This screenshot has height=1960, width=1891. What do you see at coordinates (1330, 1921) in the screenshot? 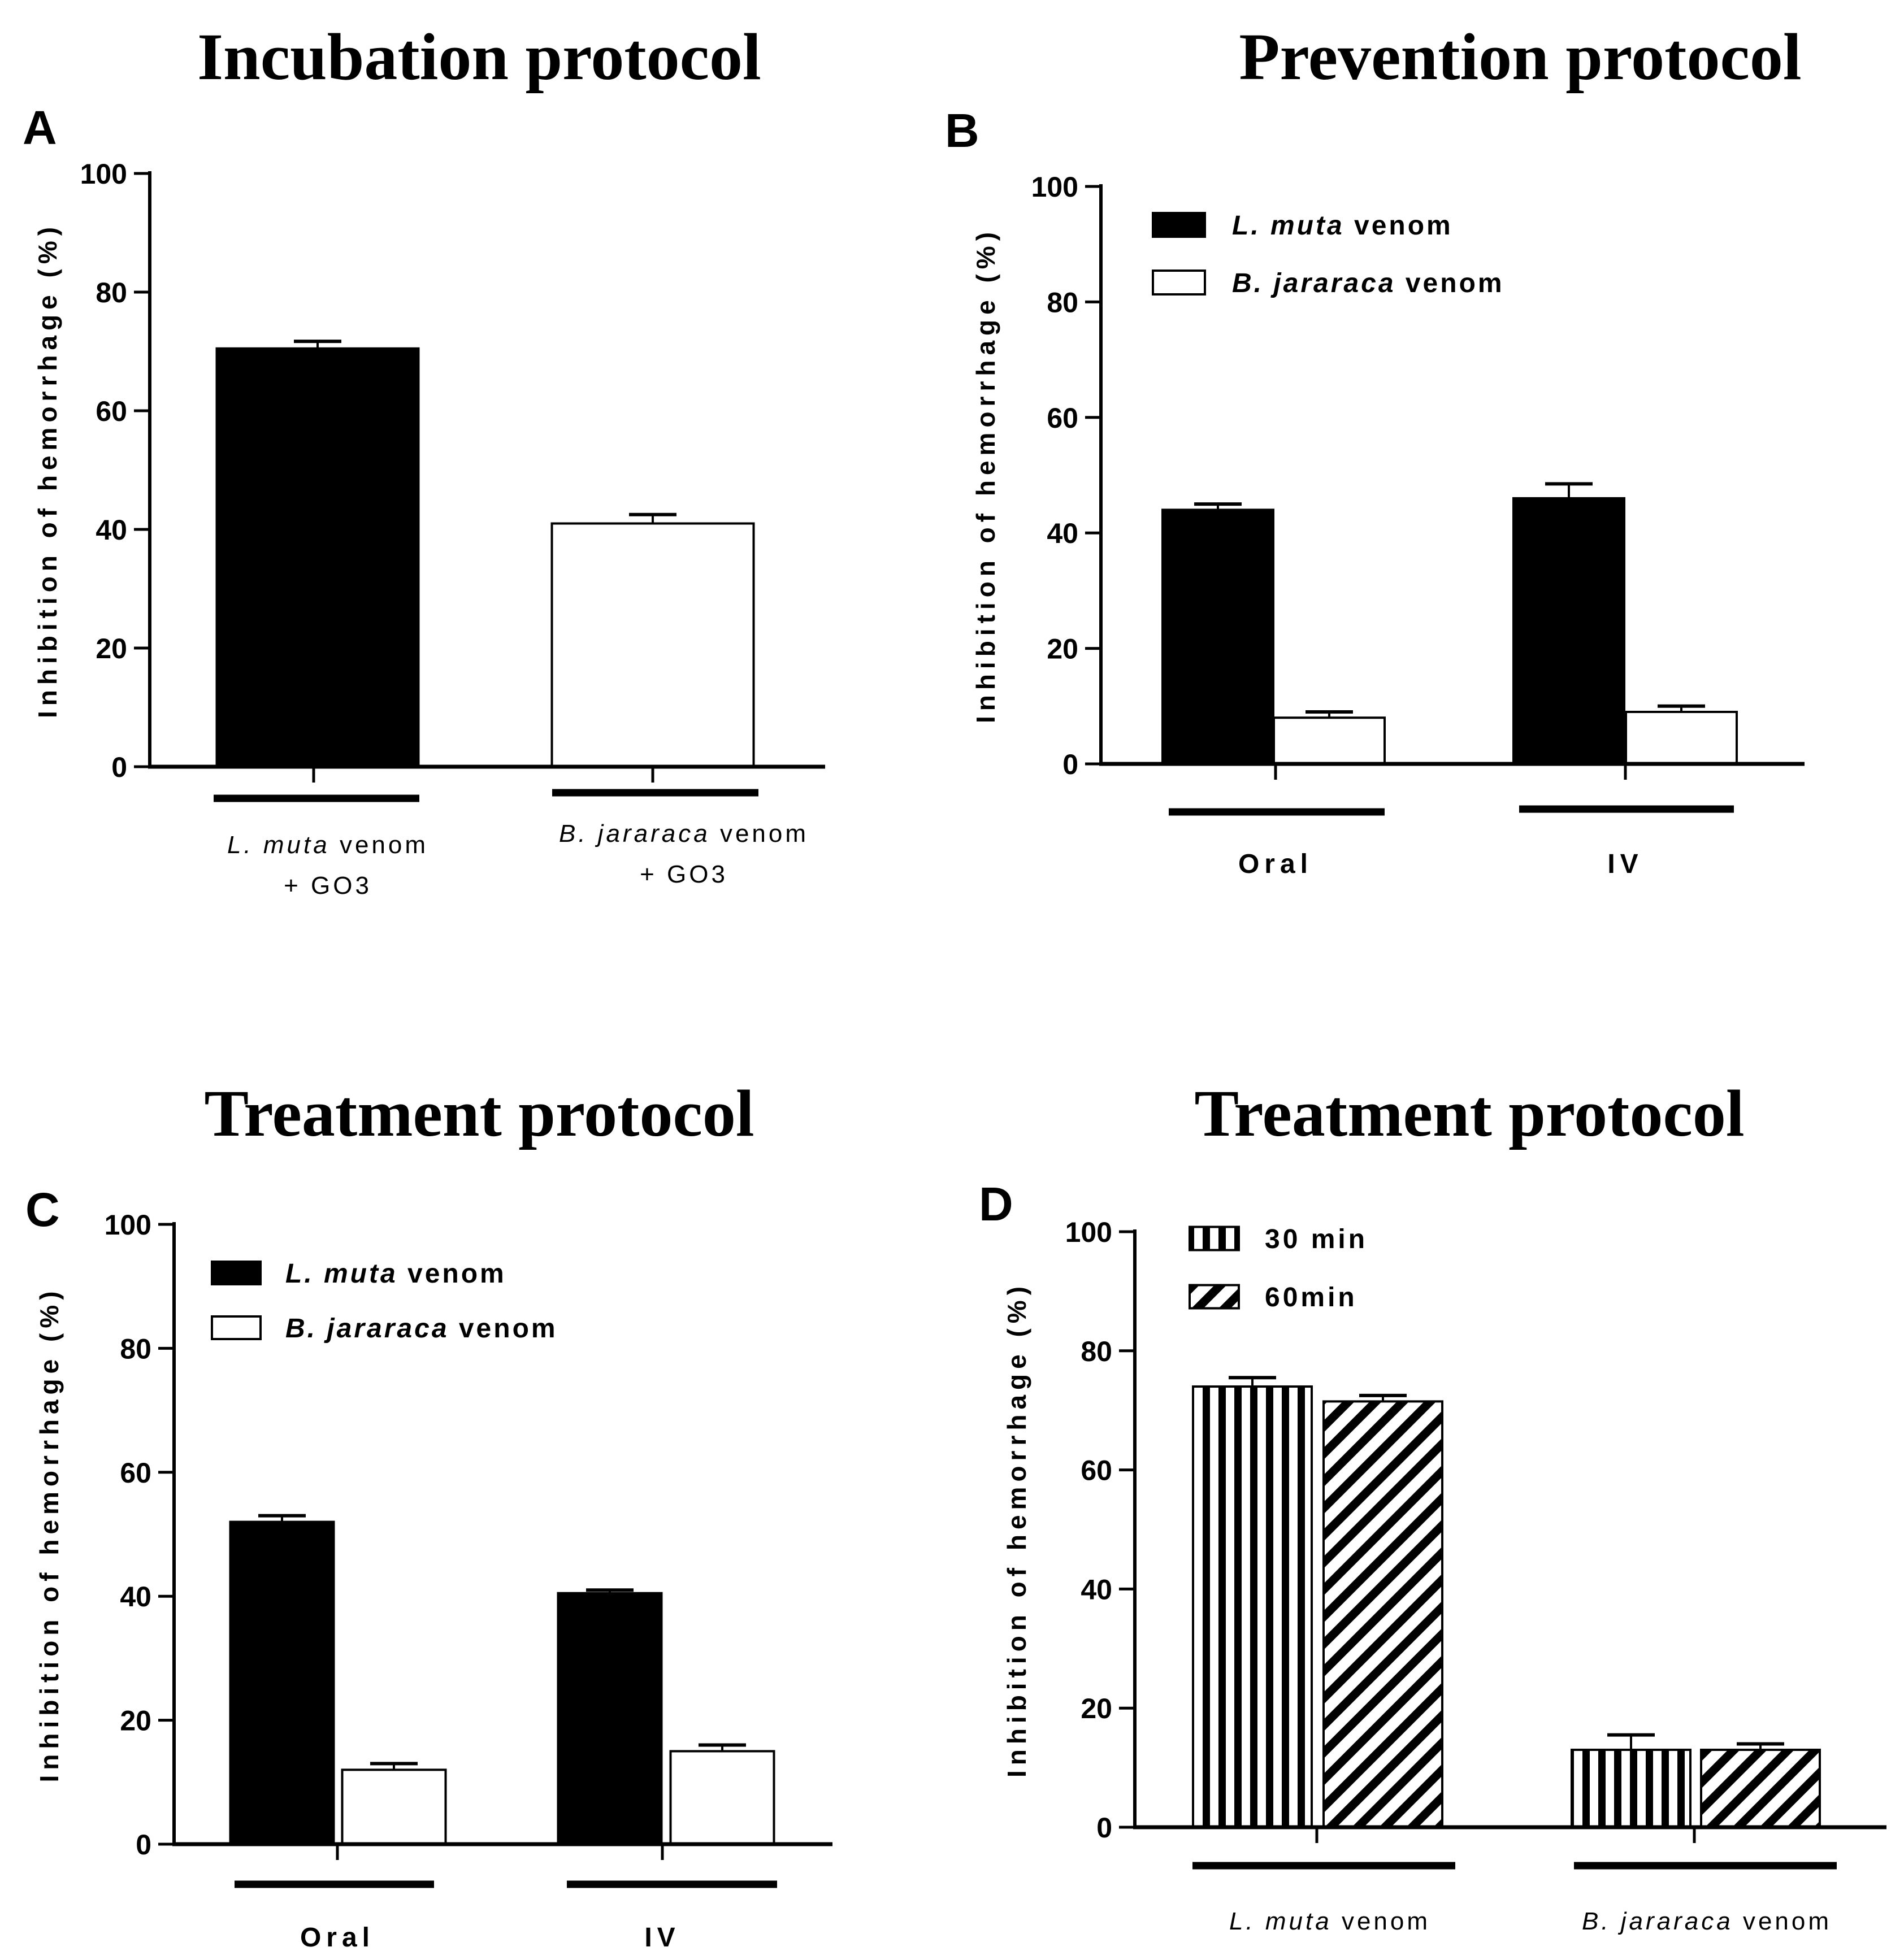
I see `category-label: L. muta venom` at bounding box center [1330, 1921].